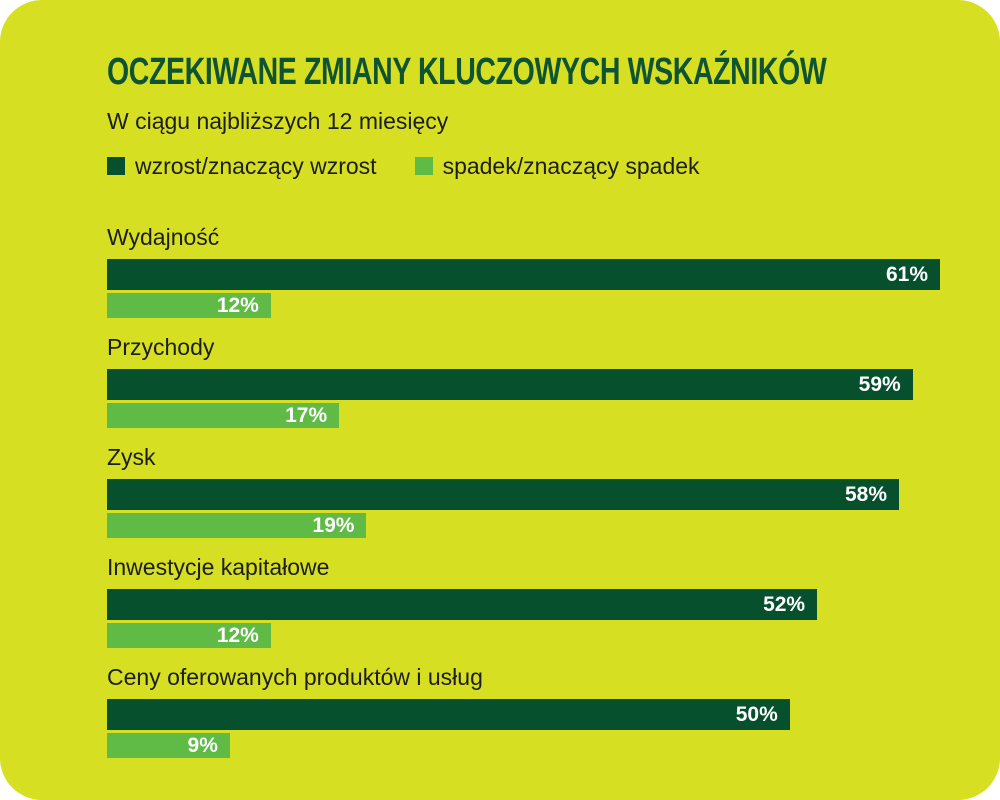 This screenshot has height=800, width=1000. Describe the element at coordinates (256, 166) in the screenshot. I see `legend-label-increase: wzrost/znaczący wzrost` at that location.